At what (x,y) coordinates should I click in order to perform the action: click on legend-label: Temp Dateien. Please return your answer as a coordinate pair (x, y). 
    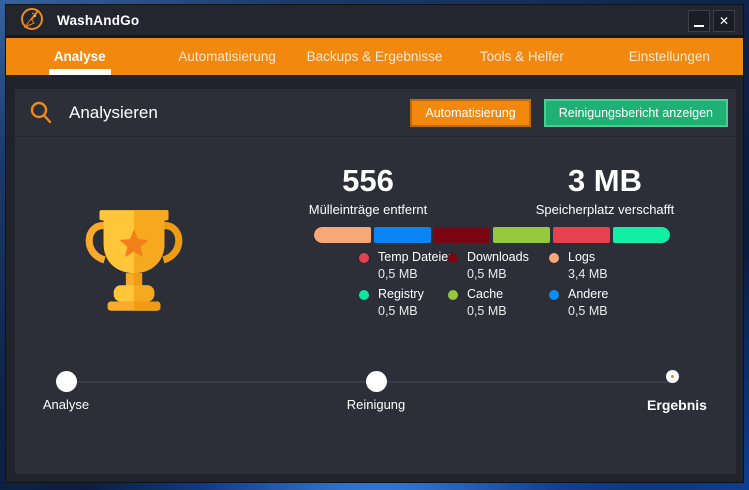
    Looking at the image, I should click on (417, 257).